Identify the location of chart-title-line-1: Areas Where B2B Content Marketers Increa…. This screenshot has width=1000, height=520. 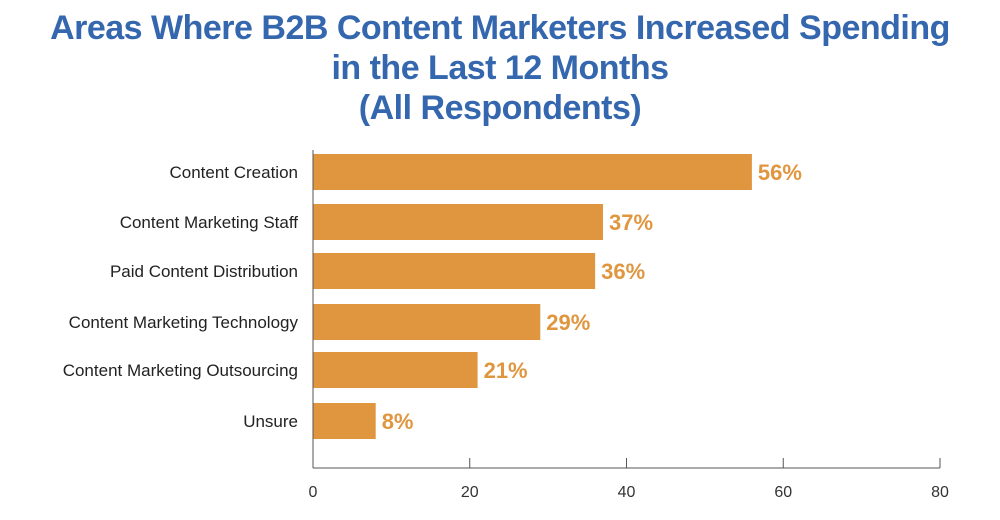
(500, 28).